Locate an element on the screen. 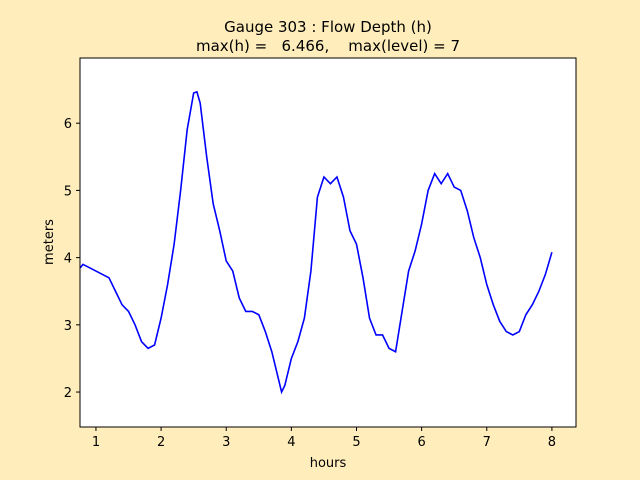 Image resolution: width=640 pixels, height=480 pixels. x-axis-label: hours is located at coordinates (328, 463).